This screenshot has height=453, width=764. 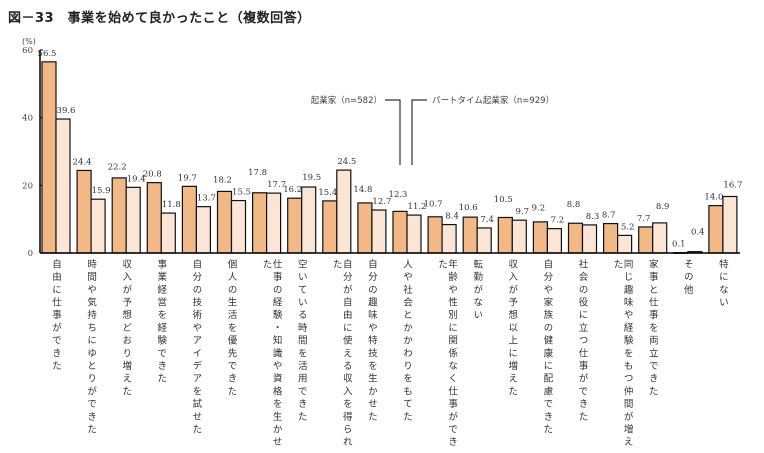 What do you see at coordinates (512, 329) in the screenshot?
I see `category-label: 収入が予想以上に増えた` at bounding box center [512, 329].